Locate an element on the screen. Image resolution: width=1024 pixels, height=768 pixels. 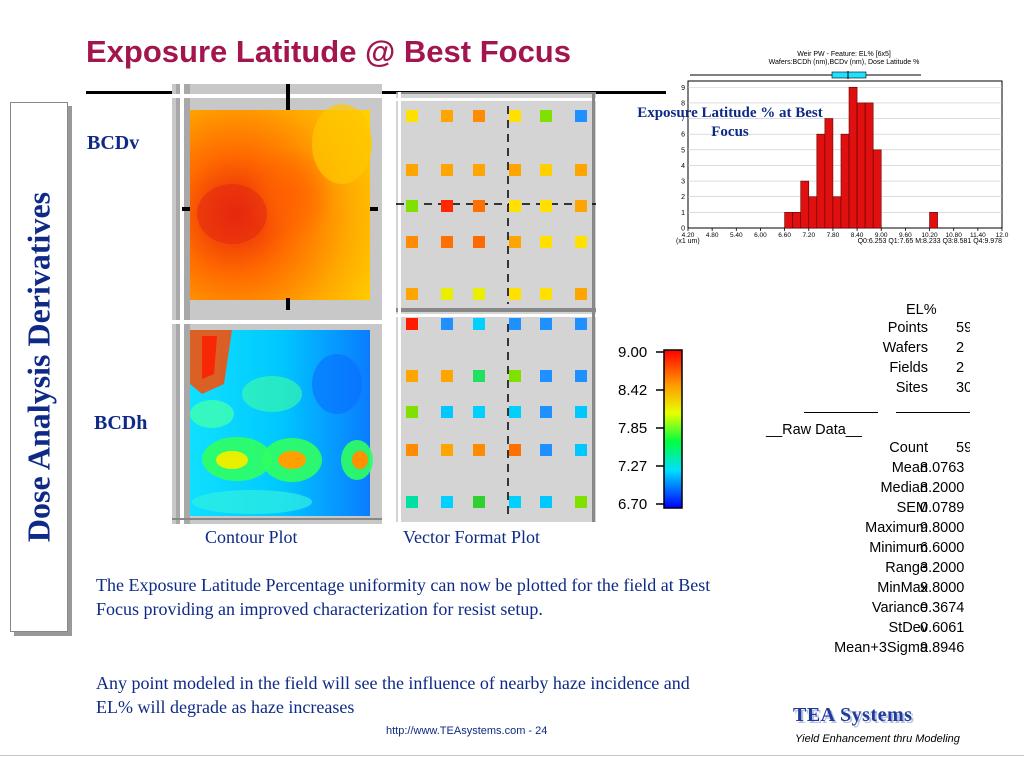
stats-value: 9.8946 is located at coordinates (942, 648).